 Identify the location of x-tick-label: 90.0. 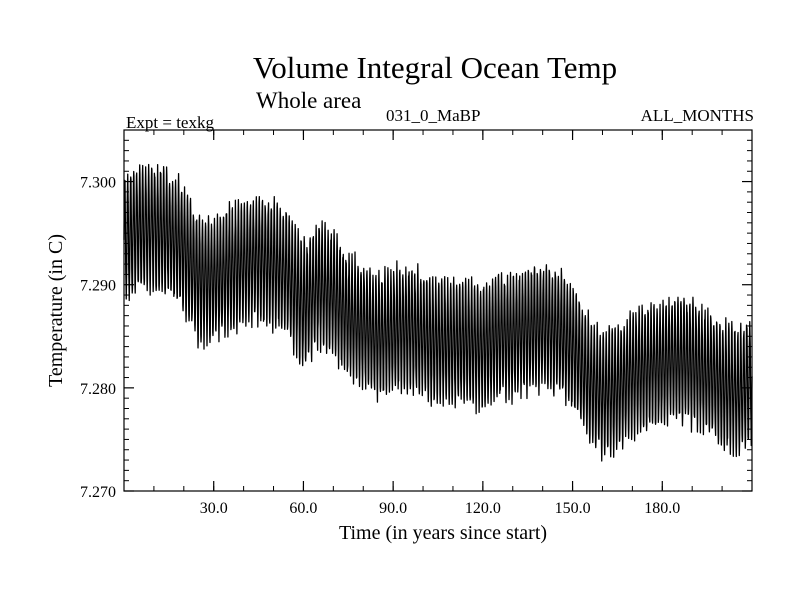
(393, 508).